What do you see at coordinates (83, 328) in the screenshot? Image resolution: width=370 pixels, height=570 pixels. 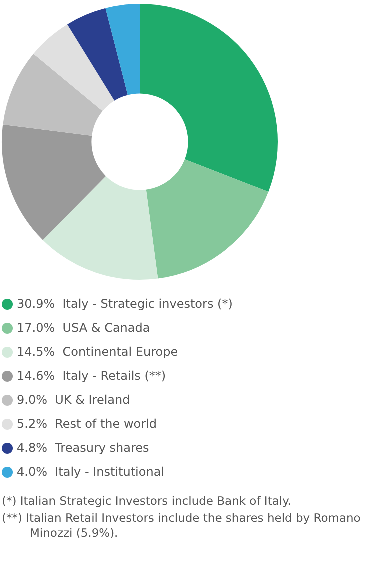 I see `legend-label: 17.0% USA & Canada` at bounding box center [83, 328].